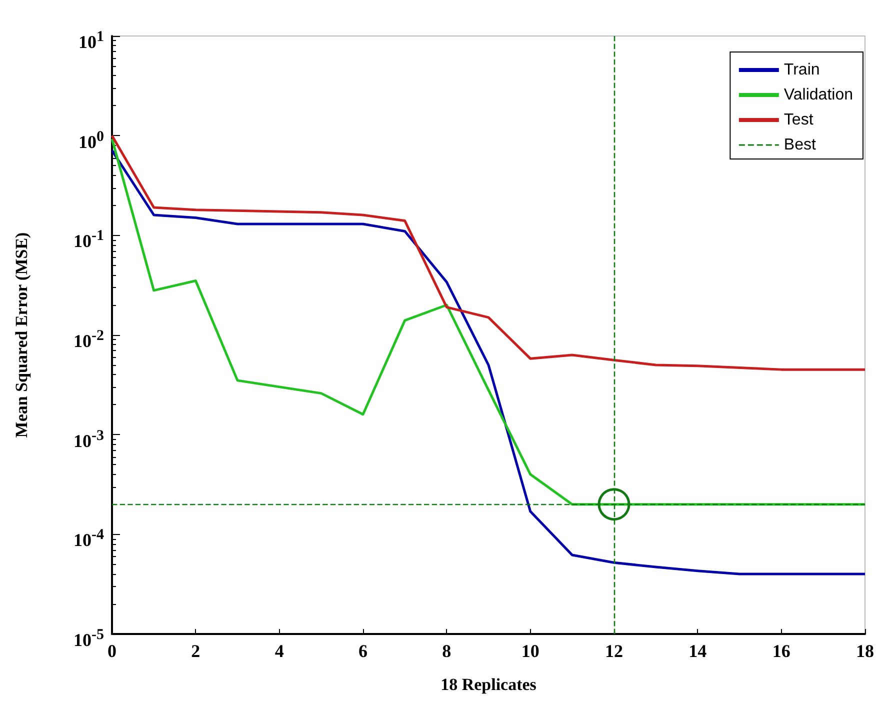 The width and height of the screenshot is (877, 717). What do you see at coordinates (865, 651) in the screenshot?
I see `x-tick-label: 18` at bounding box center [865, 651].